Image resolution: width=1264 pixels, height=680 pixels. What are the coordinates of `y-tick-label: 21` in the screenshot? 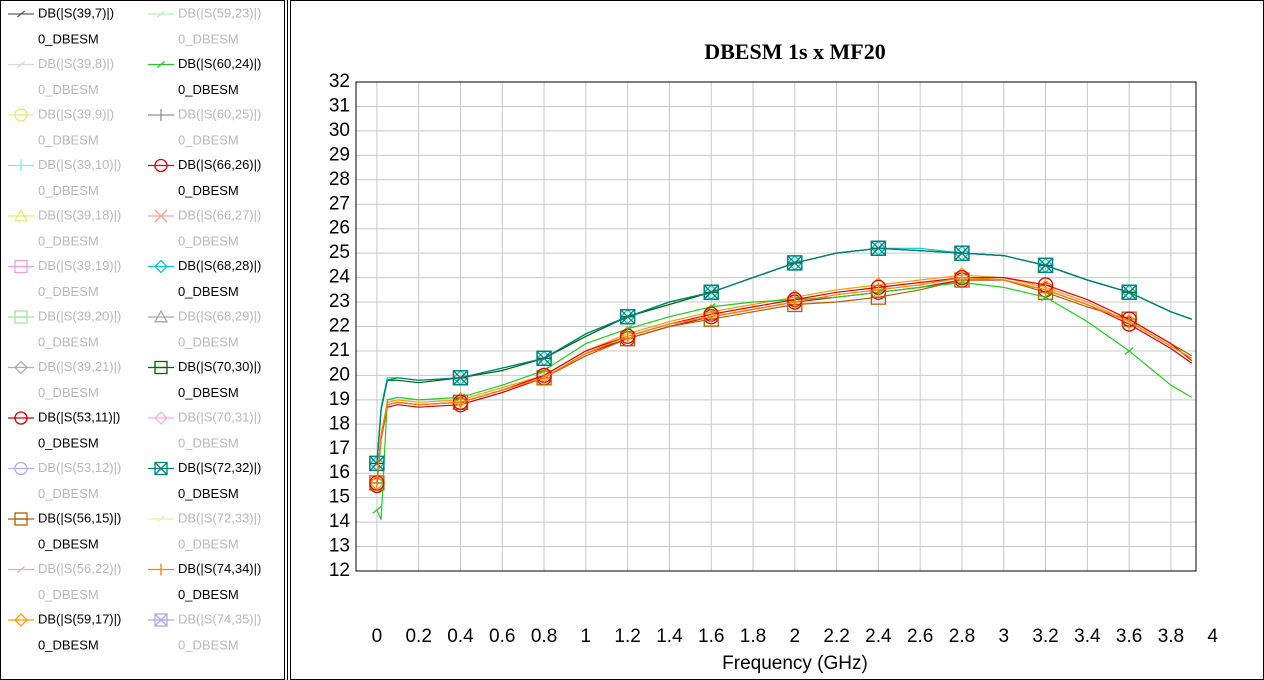 It's located at (339, 350).